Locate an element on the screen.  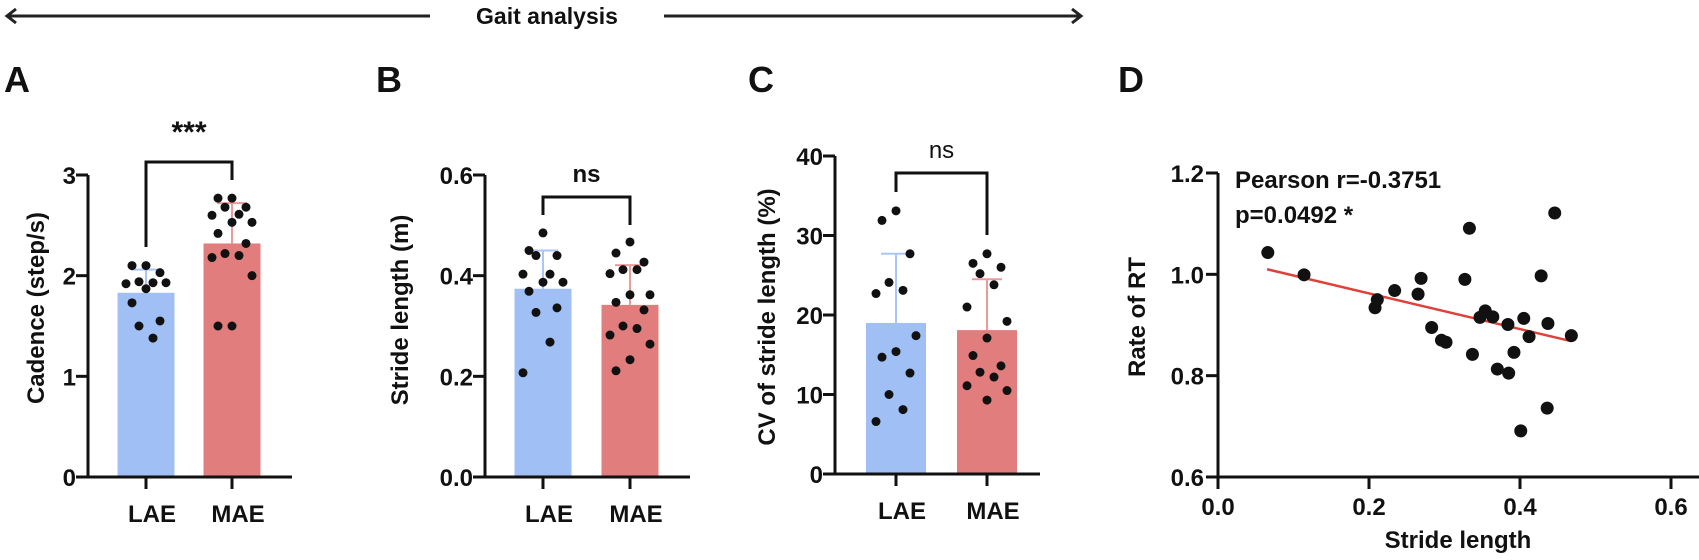
significance-label: *** is located at coordinates (188, 132).